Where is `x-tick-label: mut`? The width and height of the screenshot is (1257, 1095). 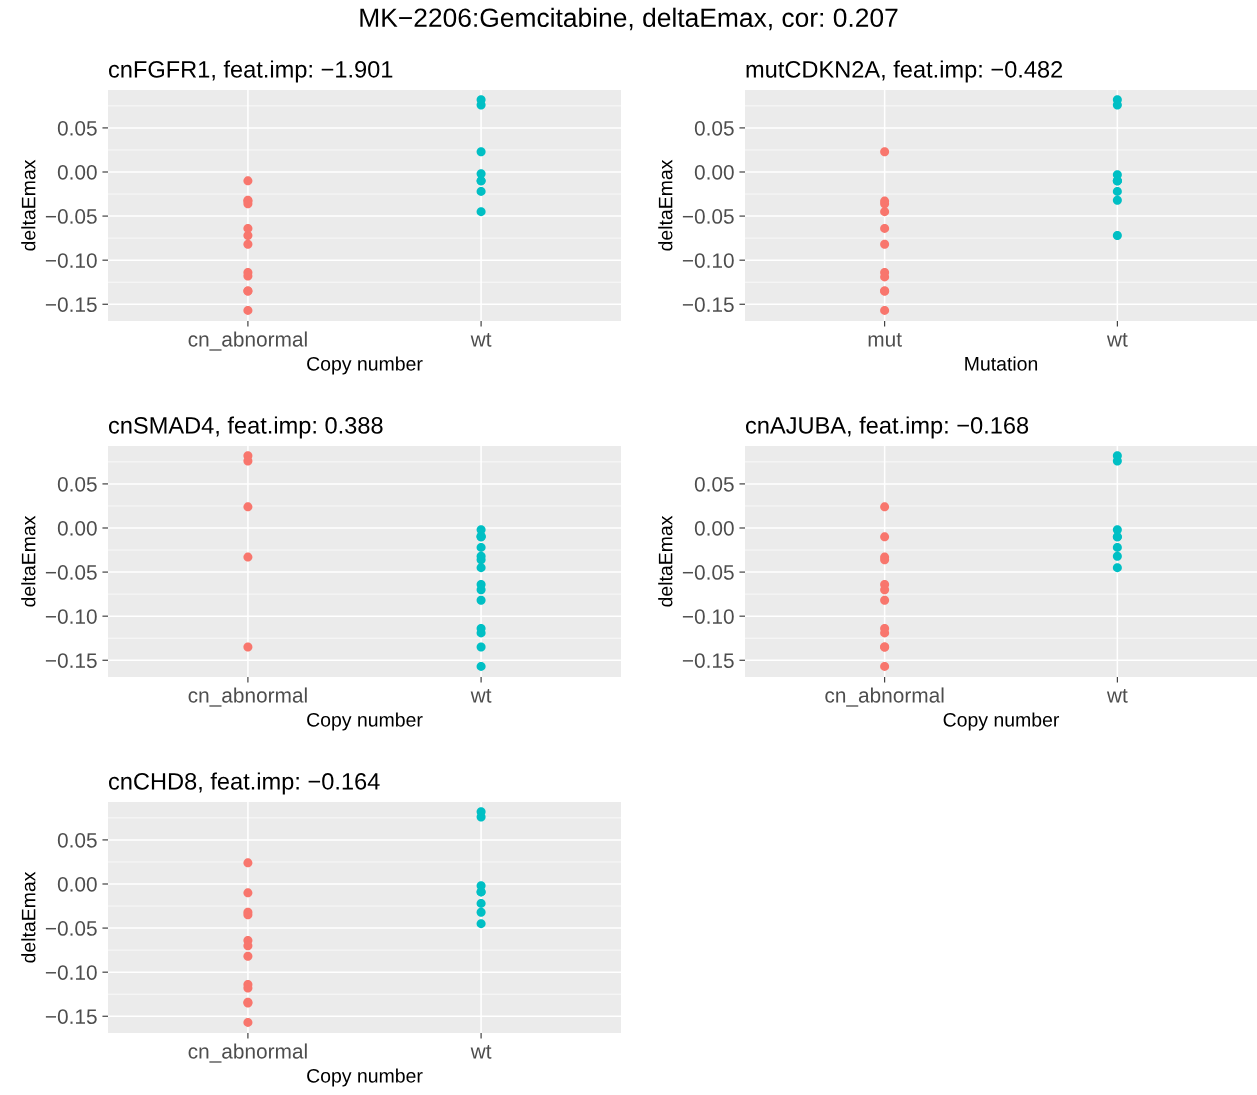
x-tick-label: mut is located at coordinates (885, 340).